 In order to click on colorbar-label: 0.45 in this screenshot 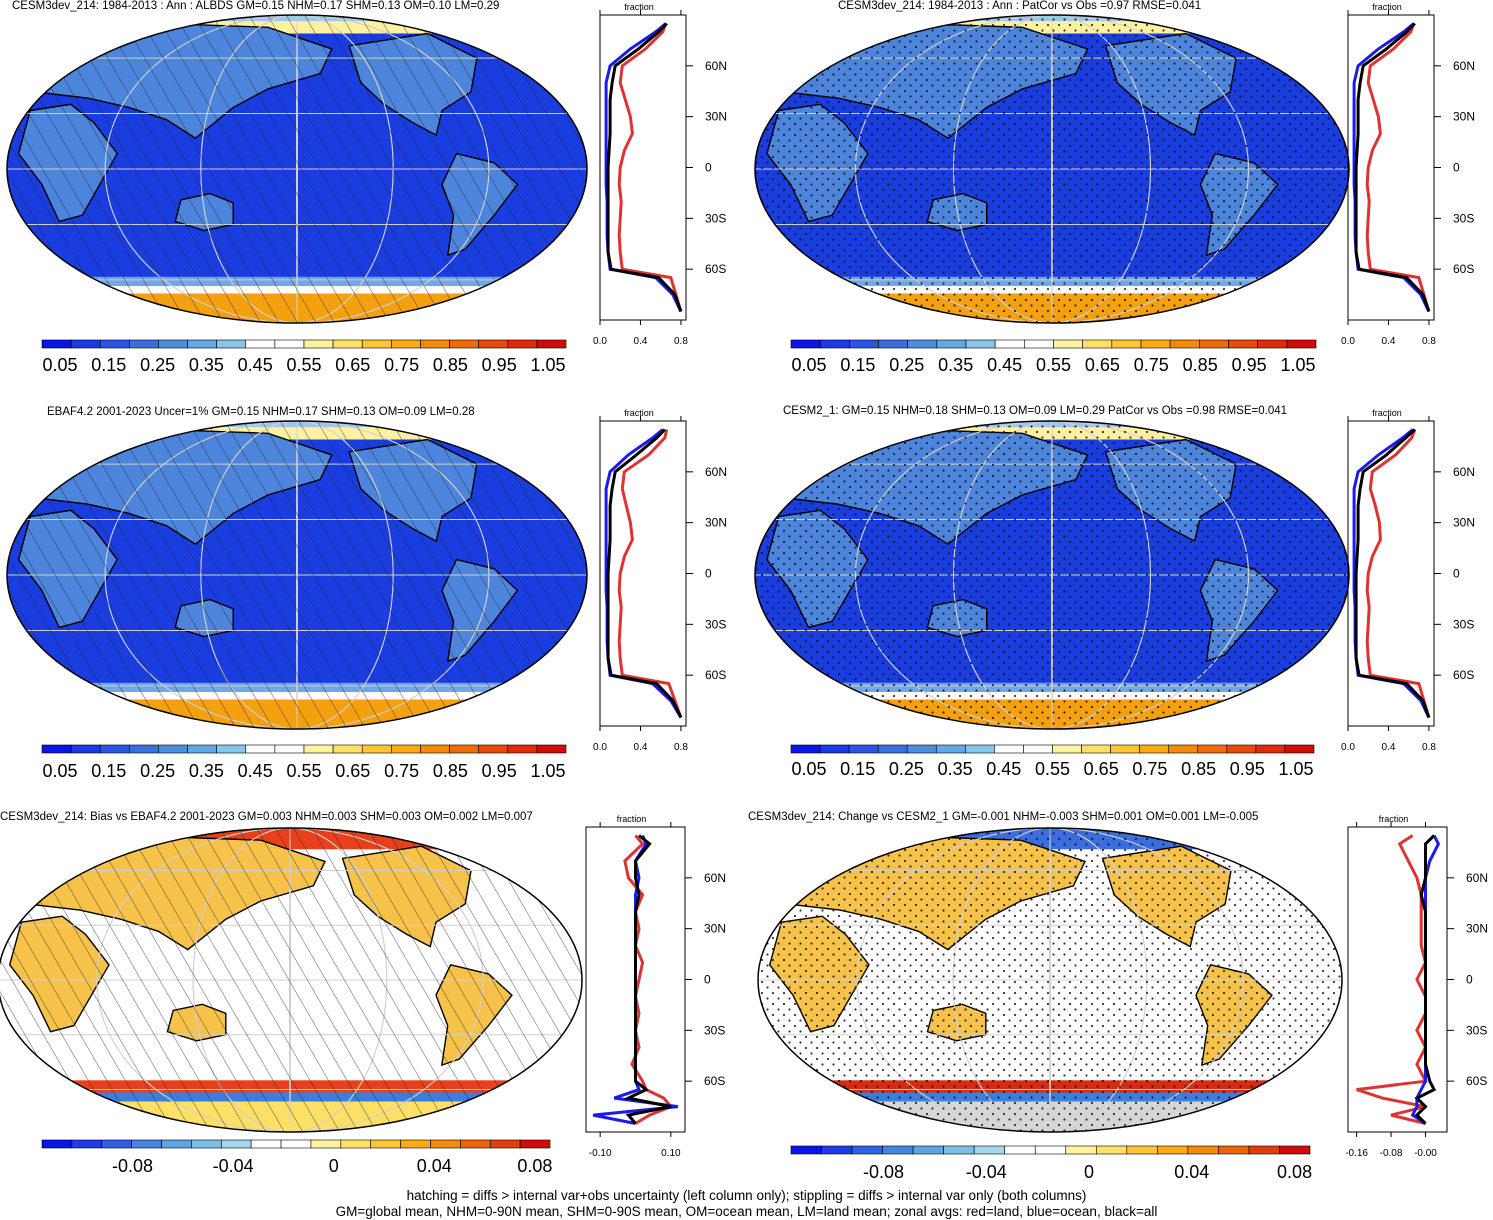, I will do `click(1003, 769)`.